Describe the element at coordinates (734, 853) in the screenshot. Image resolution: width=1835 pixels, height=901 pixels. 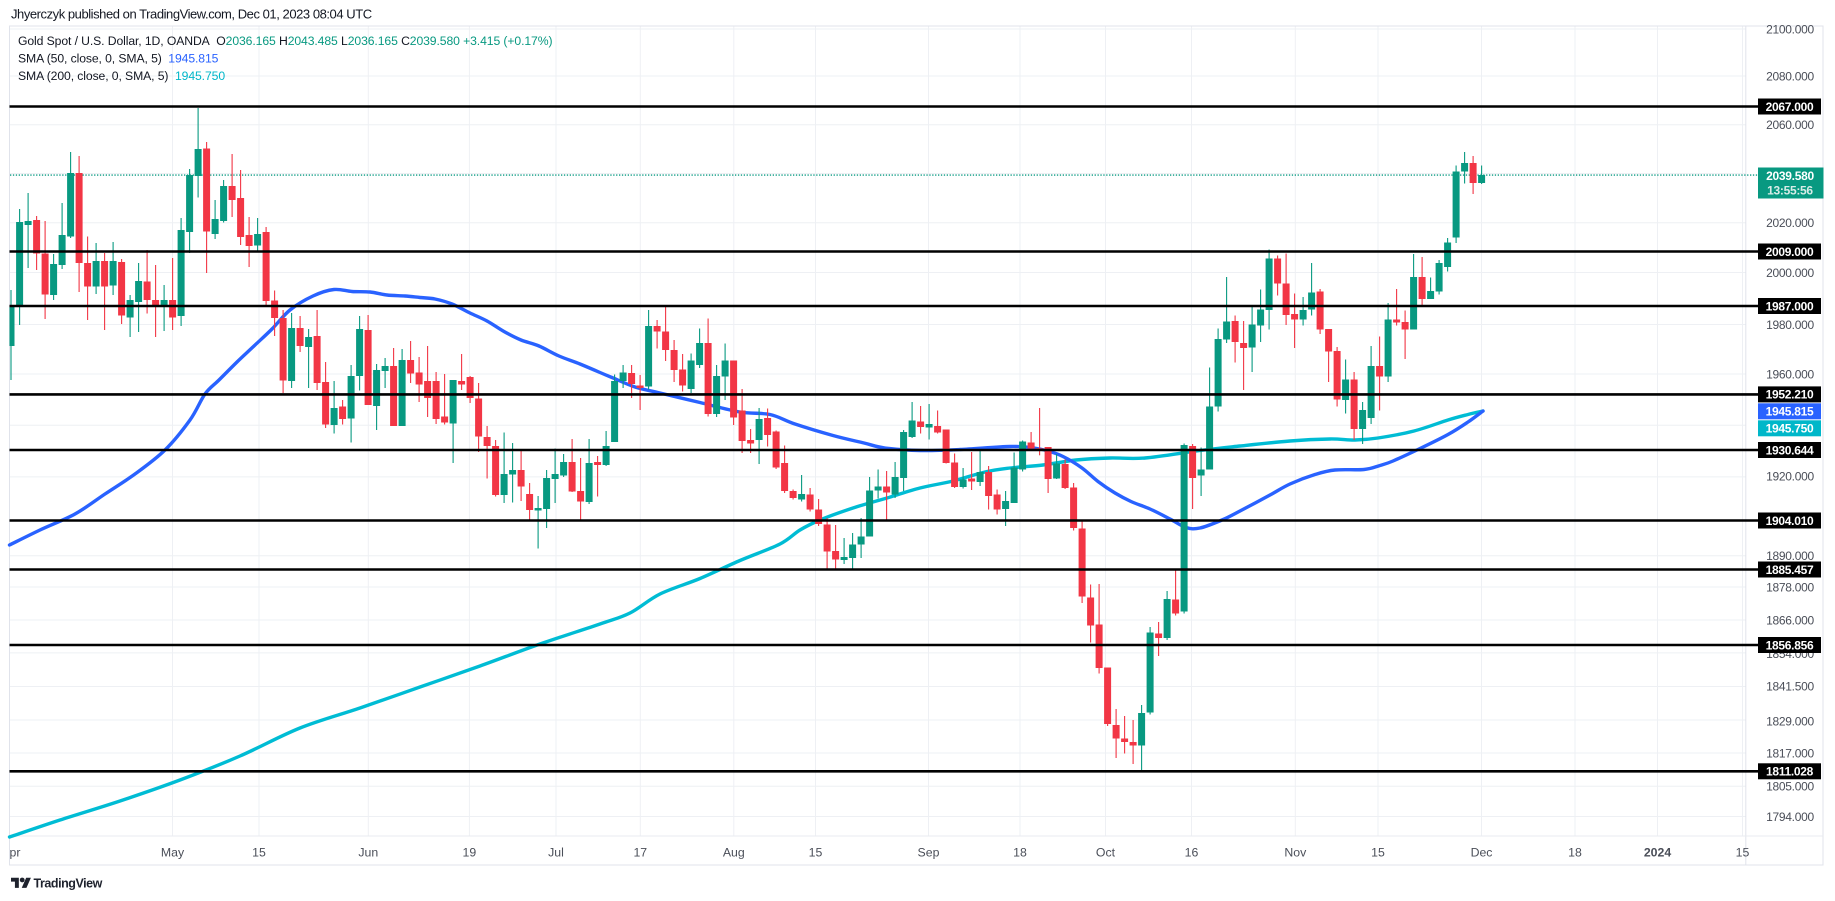
I see `svg-text: Aug` at that location.